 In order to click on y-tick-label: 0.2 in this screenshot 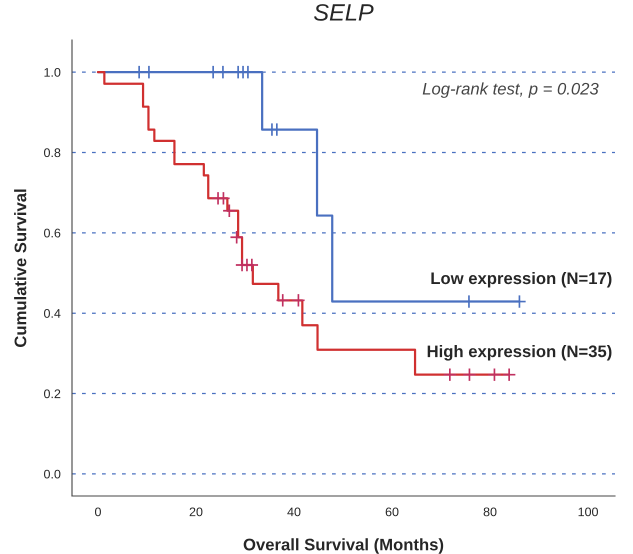, I will do `click(52, 393)`.